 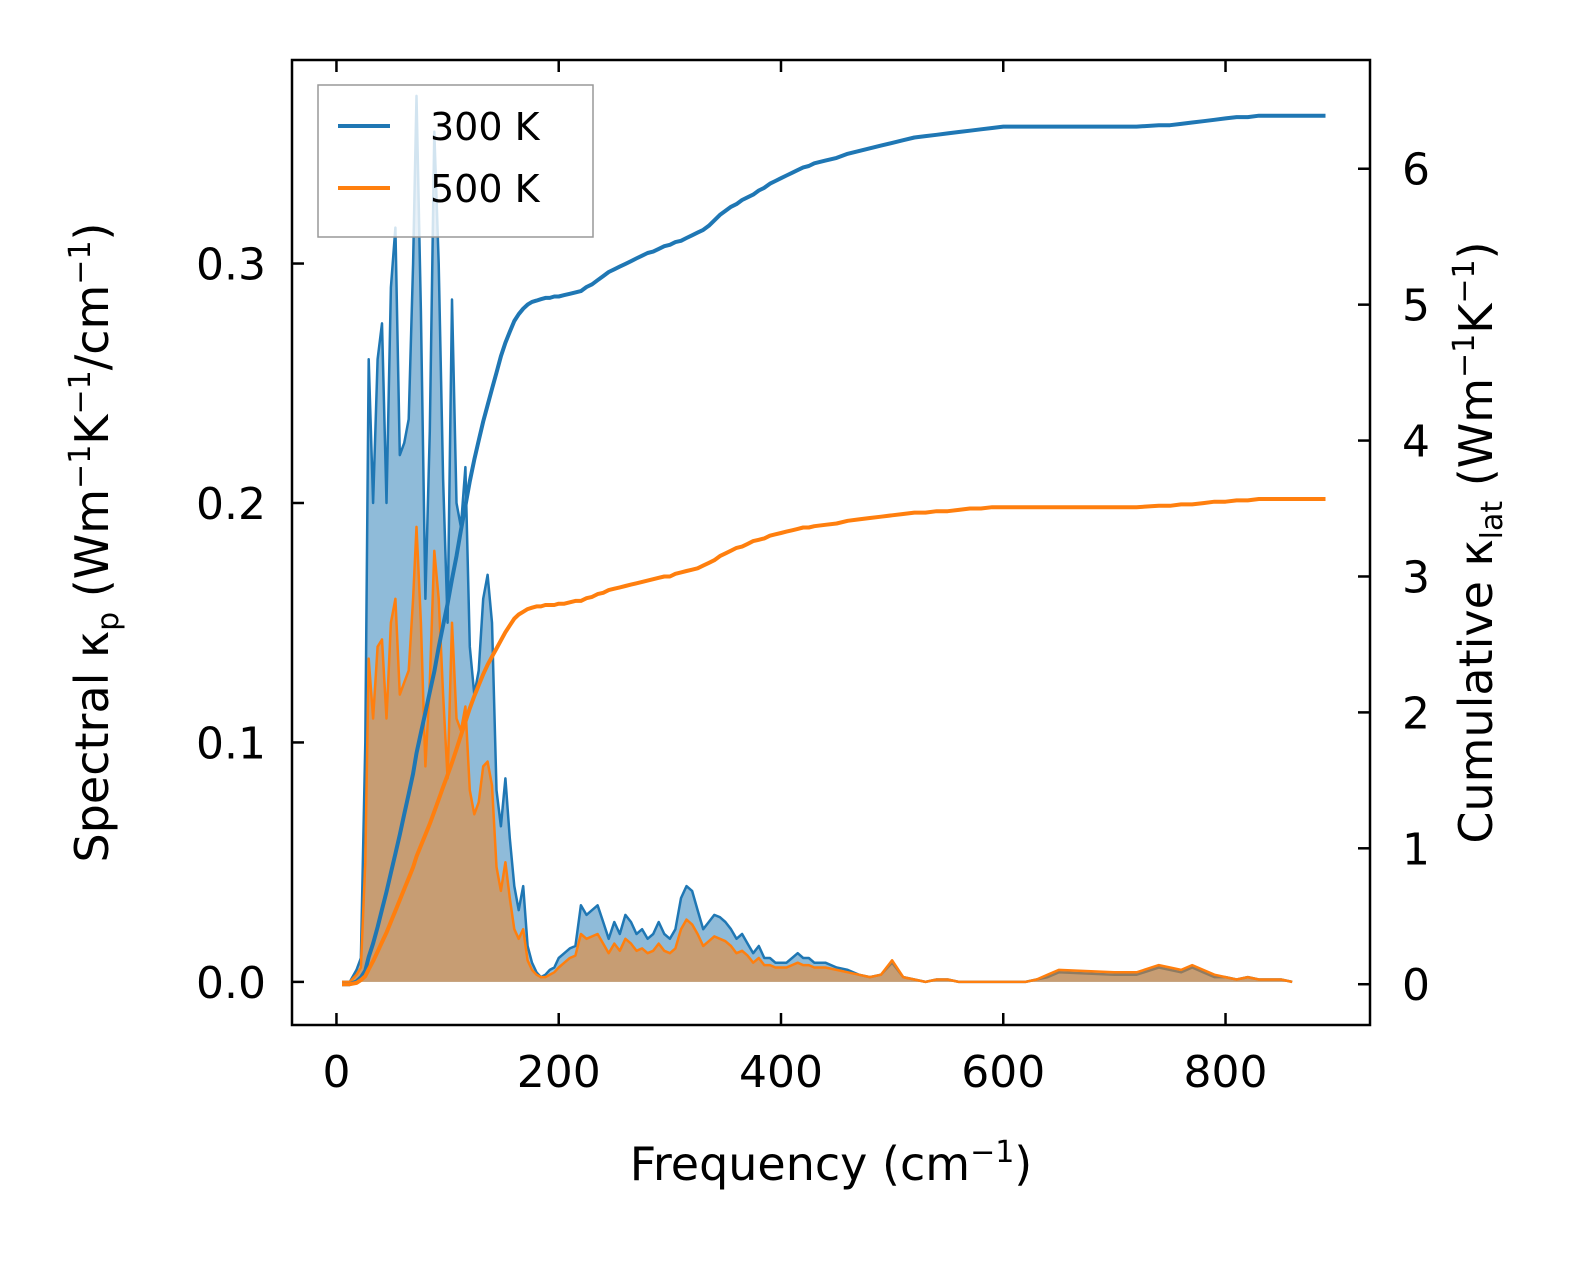 What do you see at coordinates (485, 127) in the screenshot?
I see `legend-label-300k: 300 K` at bounding box center [485, 127].